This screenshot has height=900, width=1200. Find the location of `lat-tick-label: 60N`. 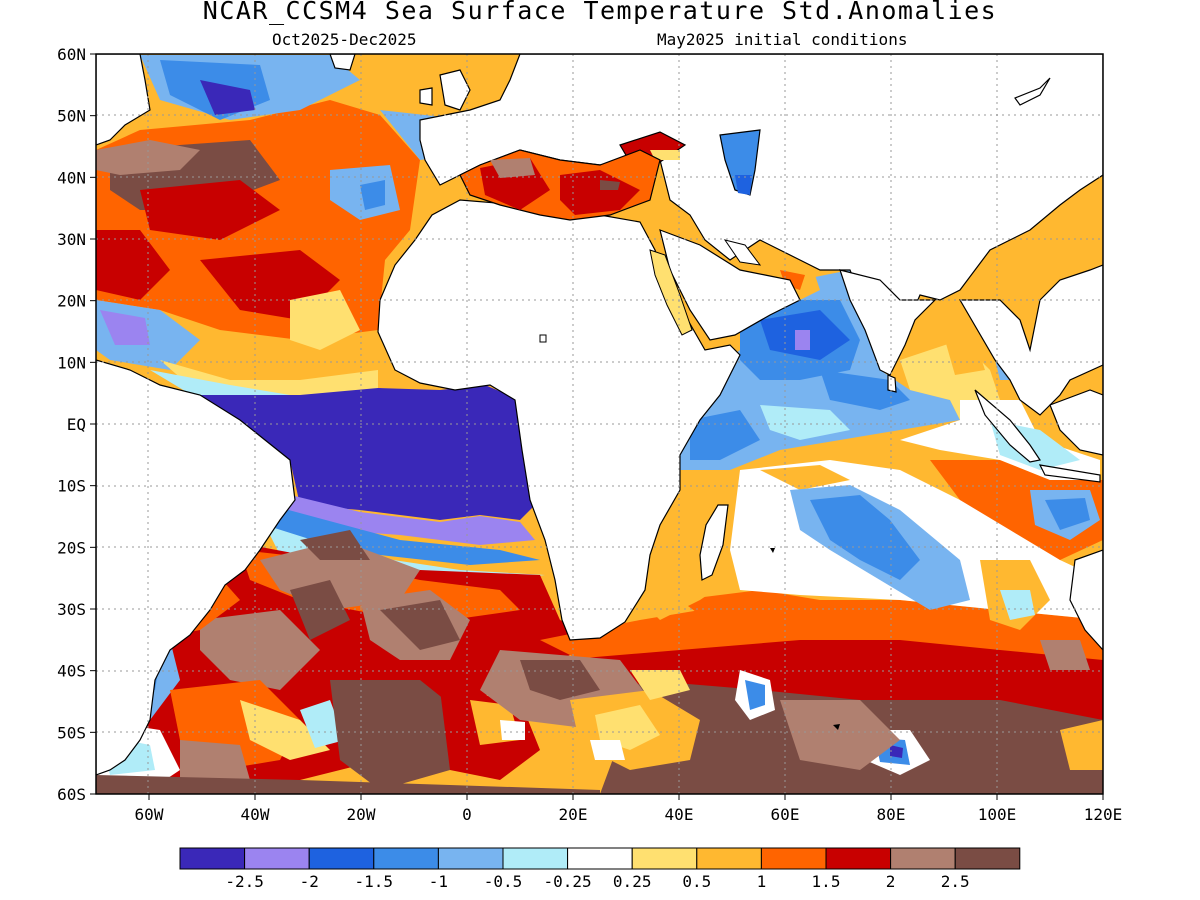

lat-tick-label: 60N is located at coordinates (71, 54).